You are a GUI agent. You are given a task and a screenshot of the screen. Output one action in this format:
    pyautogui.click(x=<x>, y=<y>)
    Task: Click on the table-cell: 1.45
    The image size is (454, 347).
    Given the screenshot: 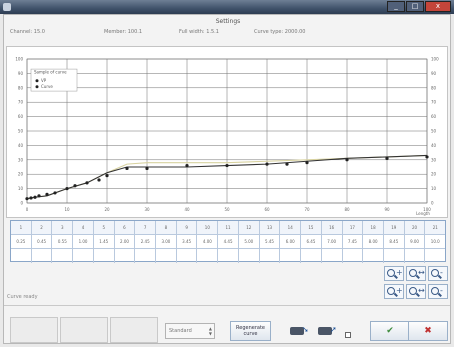 What is the action you would take?
    pyautogui.click(x=104, y=241)
    